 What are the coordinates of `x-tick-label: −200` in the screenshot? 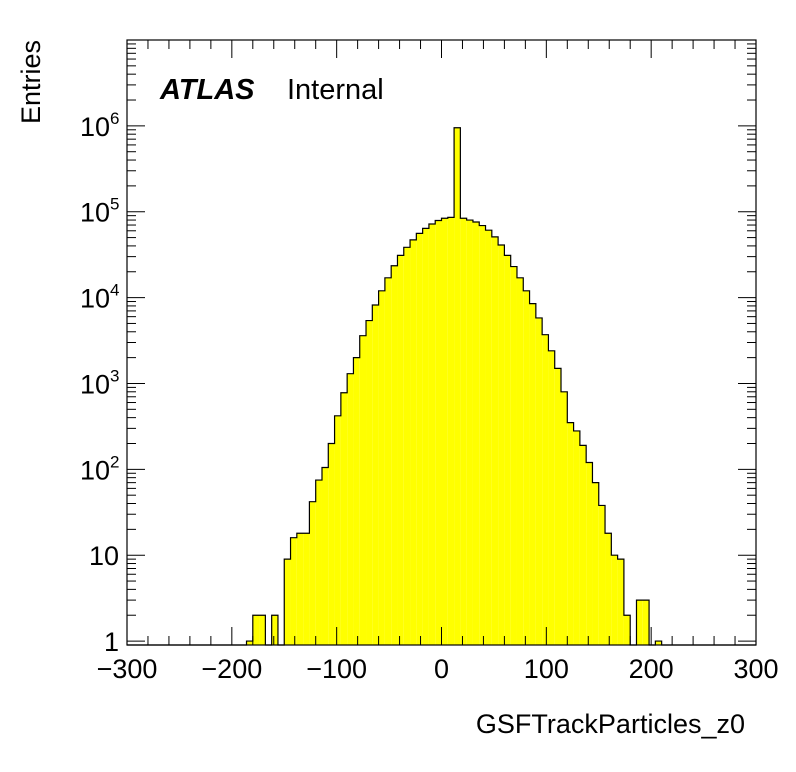 It's located at (231, 669).